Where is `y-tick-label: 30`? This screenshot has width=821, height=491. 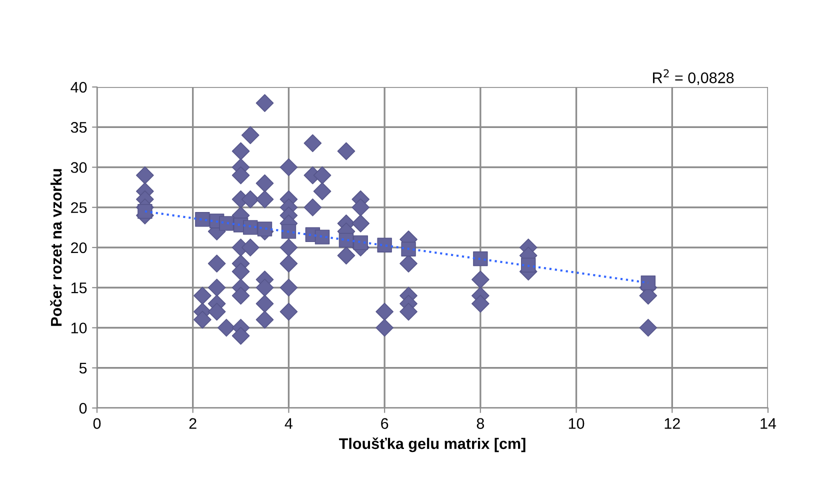 y-tick-label: 30 is located at coordinates (78, 167).